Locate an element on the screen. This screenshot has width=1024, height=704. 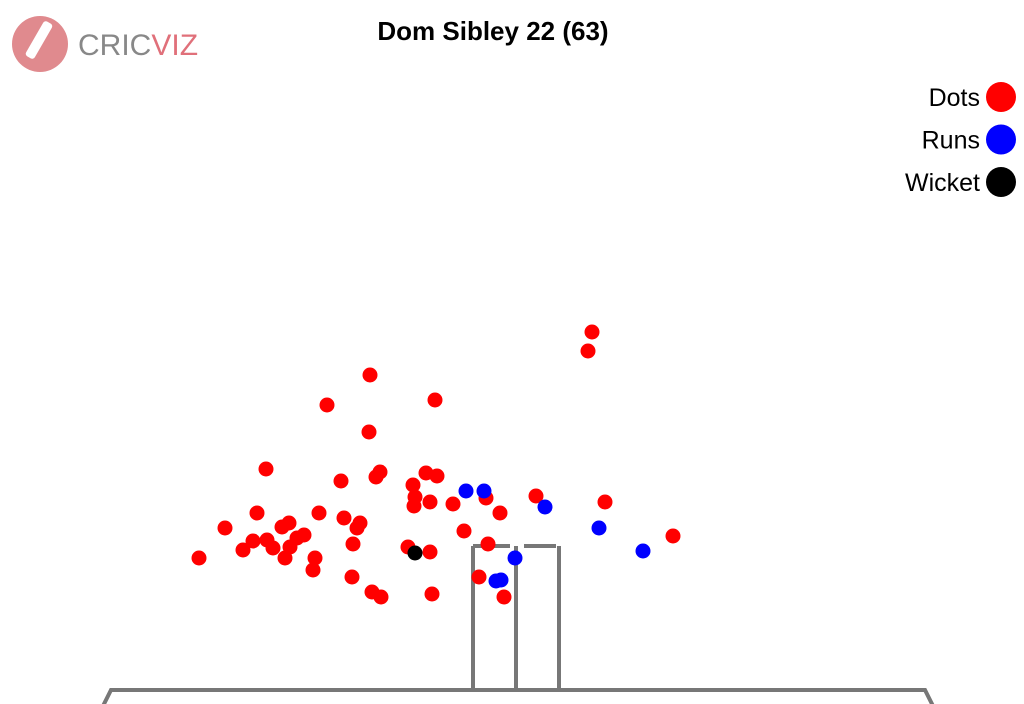
legend-label: Dots is located at coordinates (954, 98).